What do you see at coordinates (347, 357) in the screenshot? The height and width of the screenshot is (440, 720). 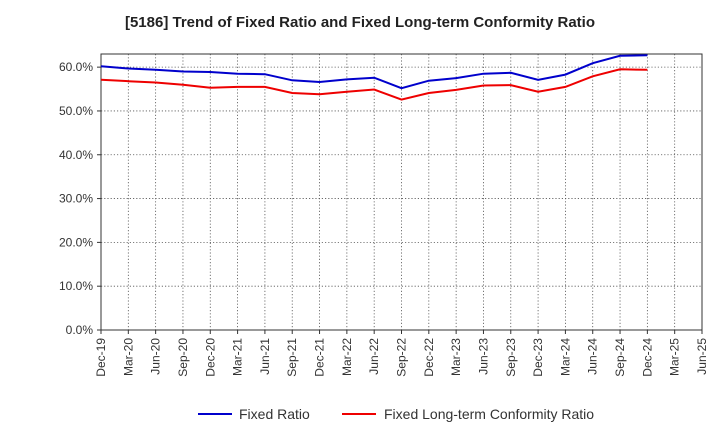 I see `x-tick-label: Mar-22` at bounding box center [347, 357].